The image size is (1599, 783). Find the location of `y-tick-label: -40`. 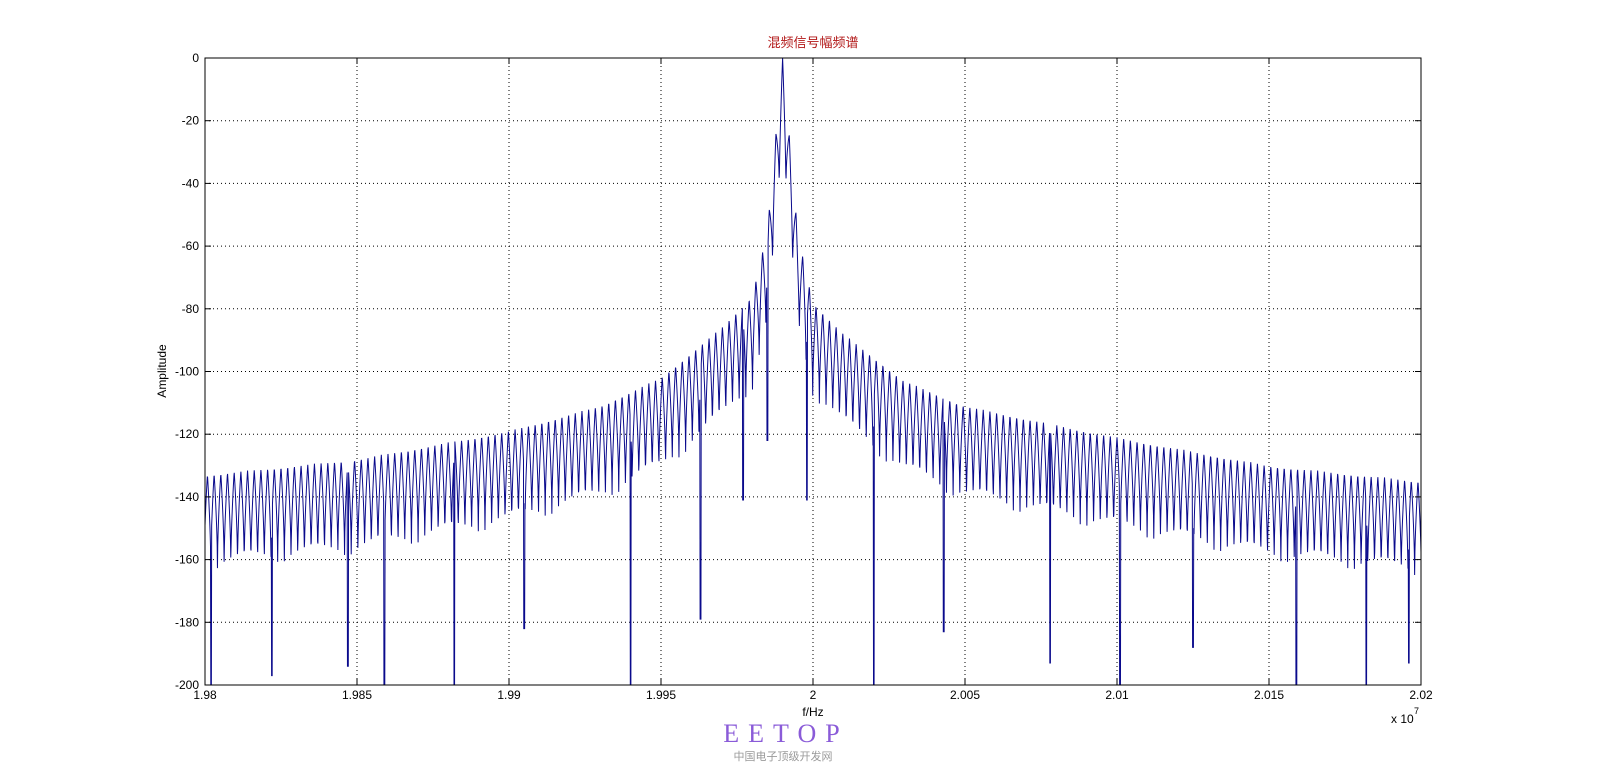

y-tick-label: -40 is located at coordinates (191, 183).